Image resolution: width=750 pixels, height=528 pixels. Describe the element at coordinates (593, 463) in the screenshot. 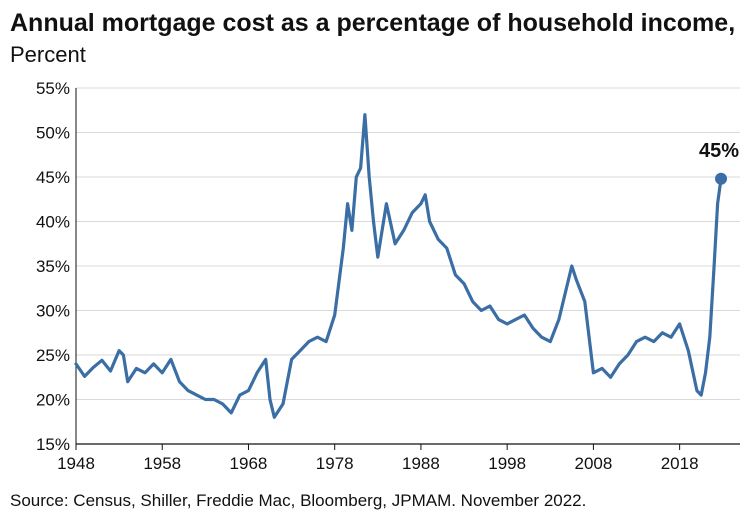

I see `x-tick-label: 2008` at that location.